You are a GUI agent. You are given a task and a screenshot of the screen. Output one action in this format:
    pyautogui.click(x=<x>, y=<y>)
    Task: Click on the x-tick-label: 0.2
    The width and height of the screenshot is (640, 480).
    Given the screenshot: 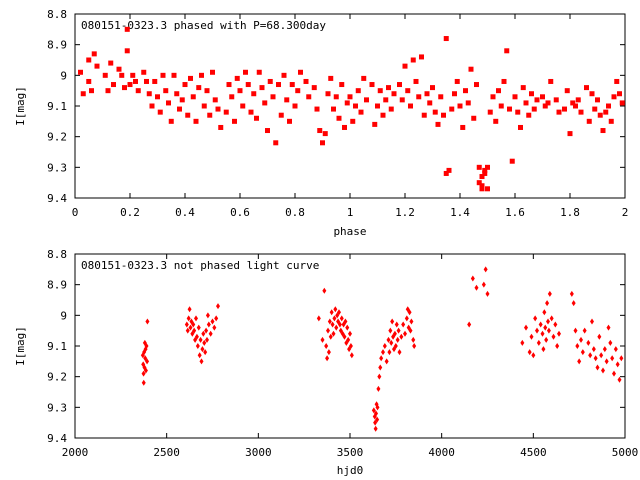 What is the action you would take?
    pyautogui.click(x=130, y=212)
    